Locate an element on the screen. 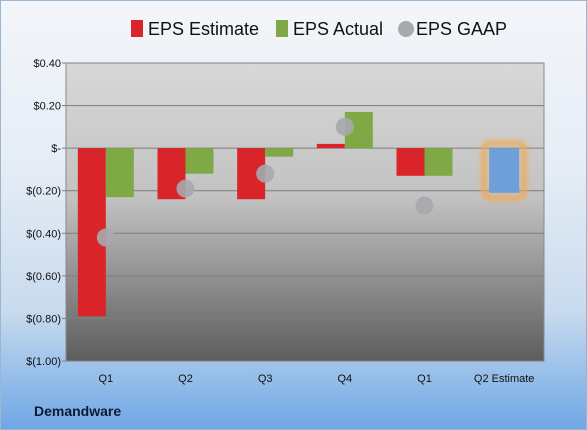 This screenshot has width=587, height=430. legend: EPS Estimate EPS Actual EPS GAAP is located at coordinates (319, 29).